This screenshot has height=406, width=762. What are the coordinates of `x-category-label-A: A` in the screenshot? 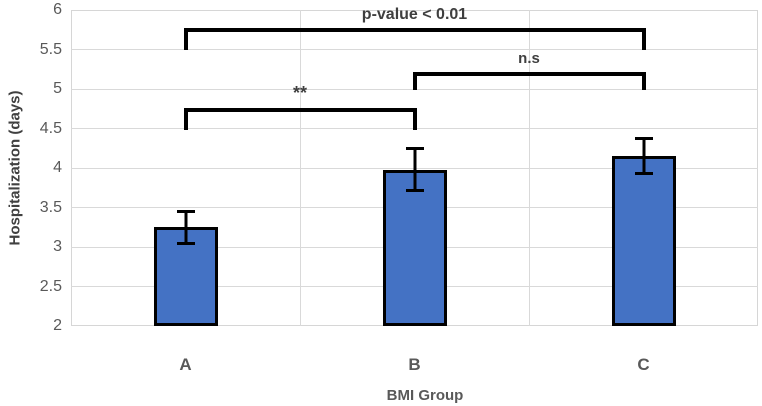 It's located at (185, 364).